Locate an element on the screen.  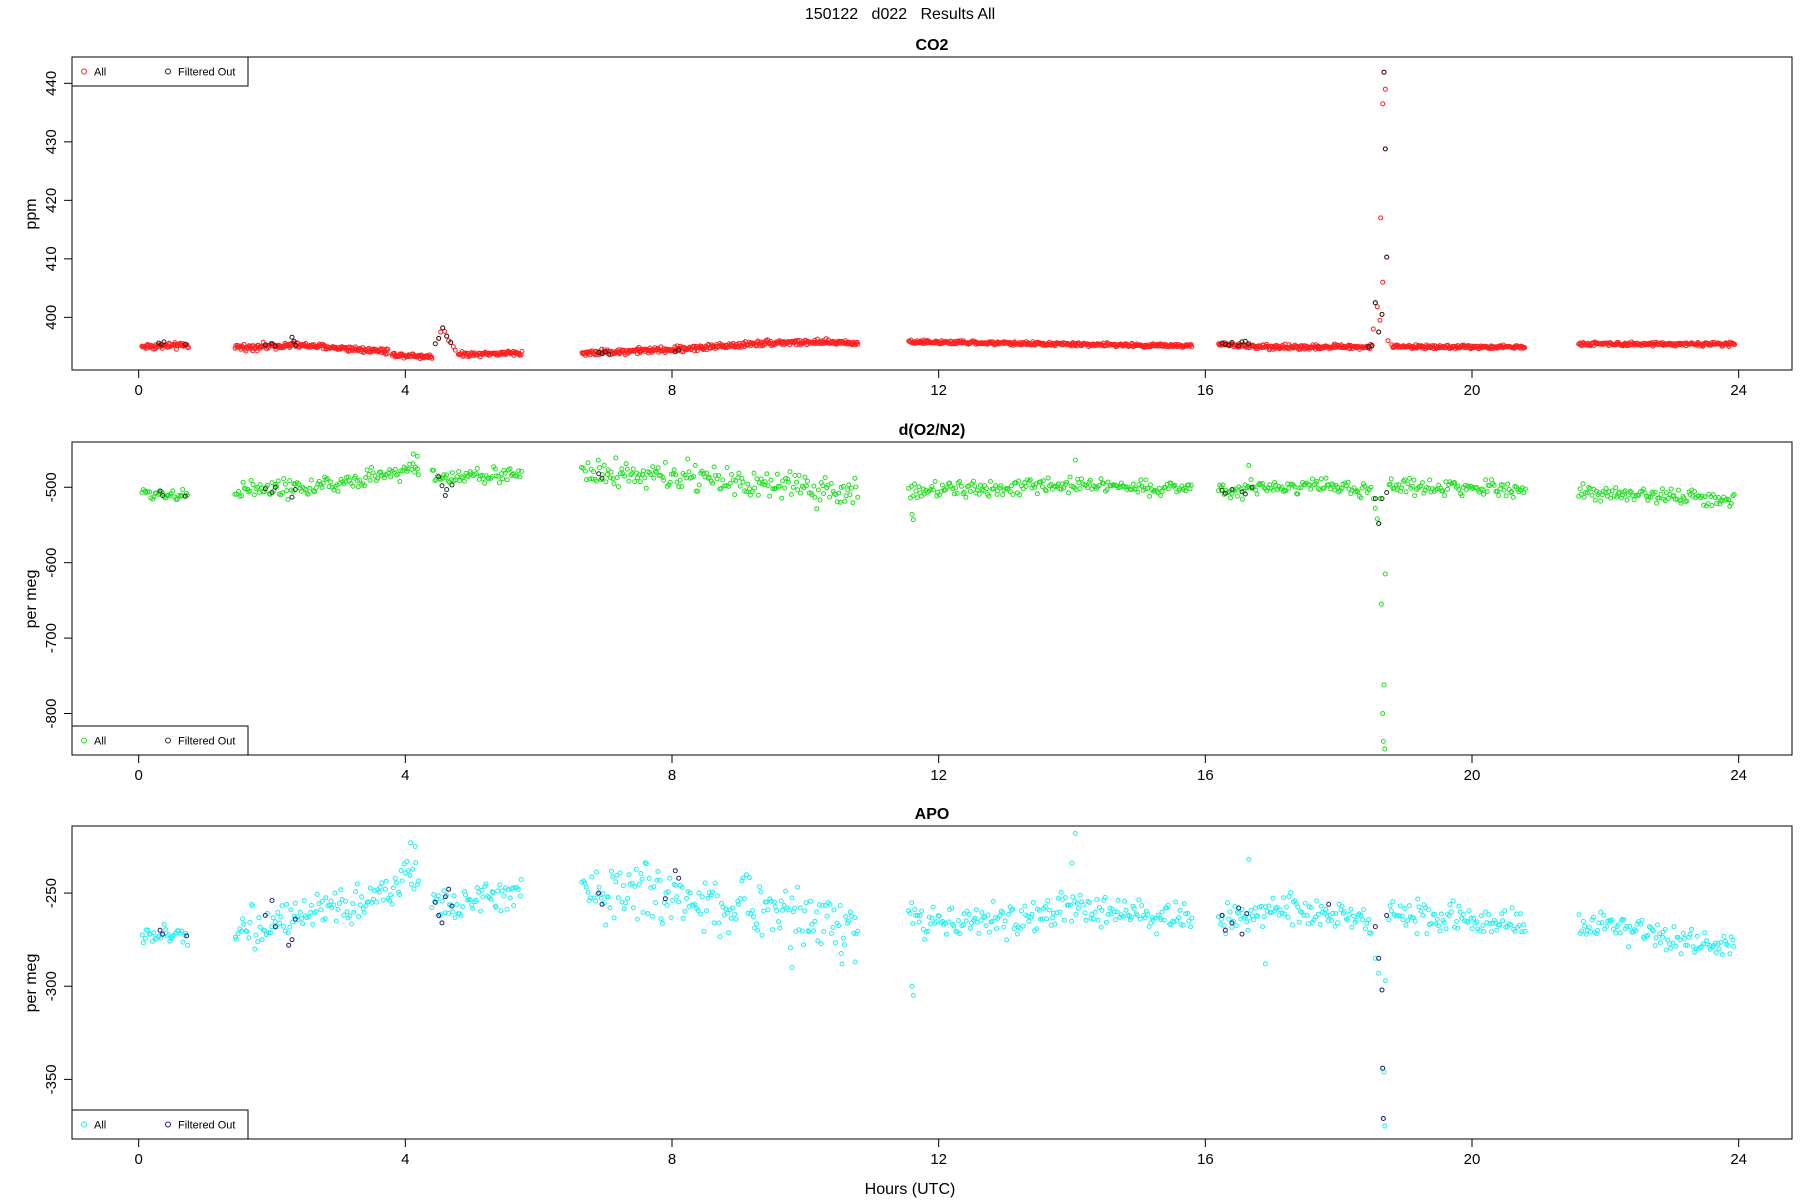
x-tick-label: 8 is located at coordinates (672, 390).